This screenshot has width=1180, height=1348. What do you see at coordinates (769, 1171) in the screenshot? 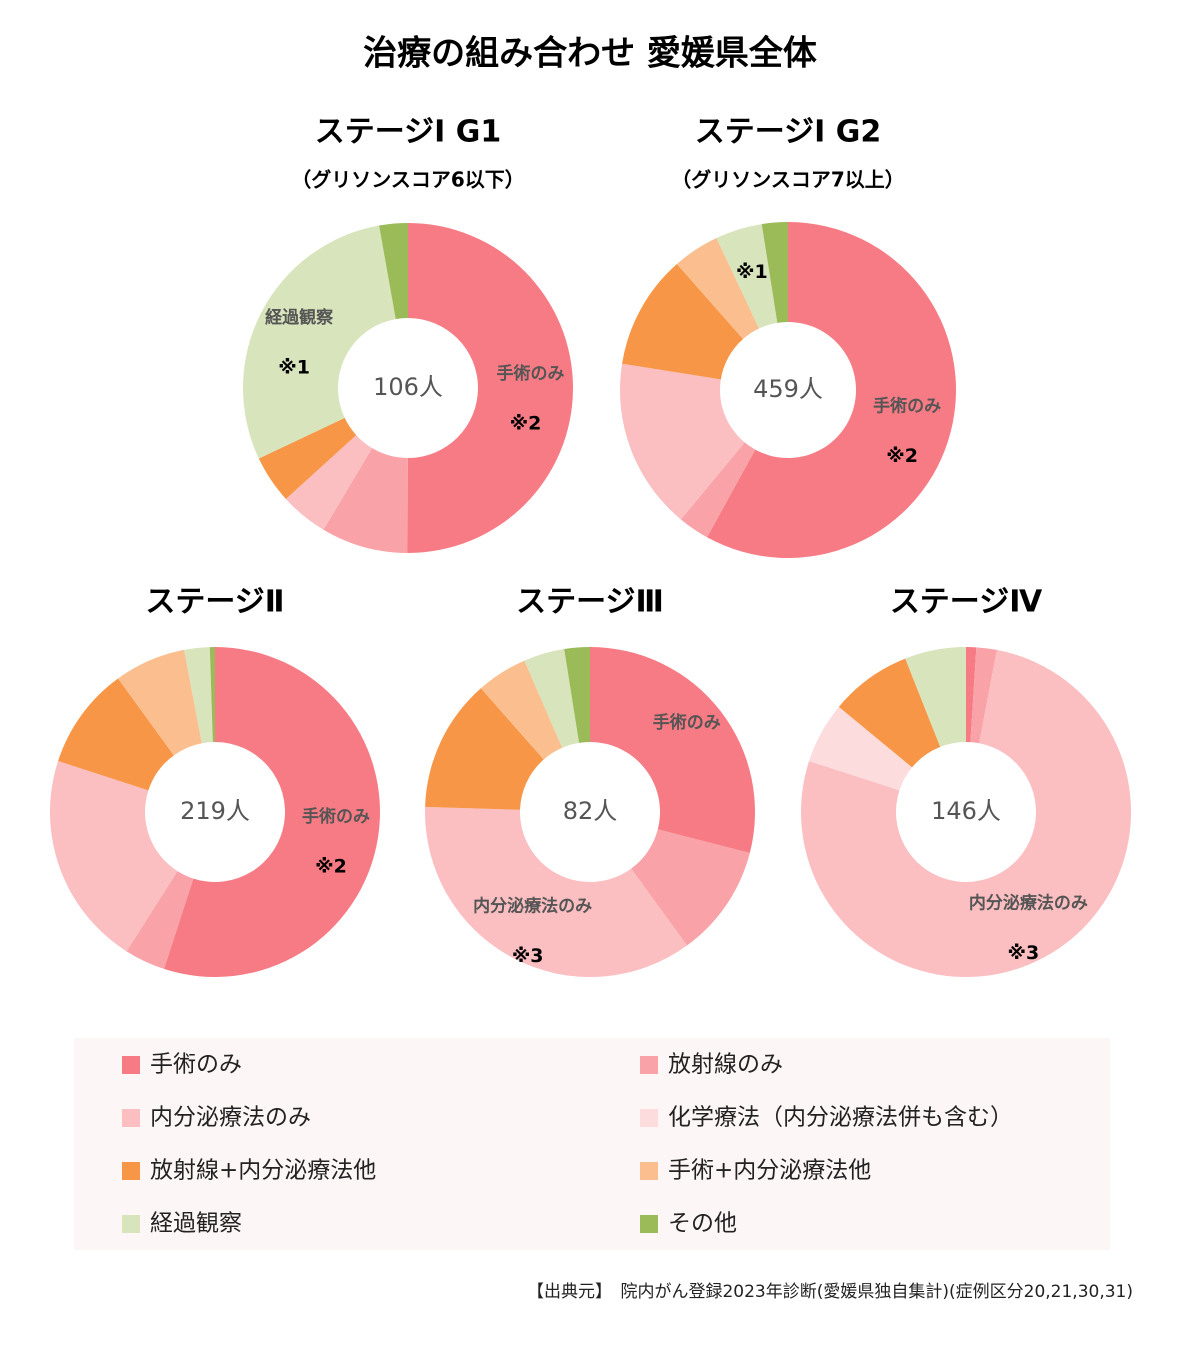
I see `legend-label: 手術+内分泌療法他` at bounding box center [769, 1171].